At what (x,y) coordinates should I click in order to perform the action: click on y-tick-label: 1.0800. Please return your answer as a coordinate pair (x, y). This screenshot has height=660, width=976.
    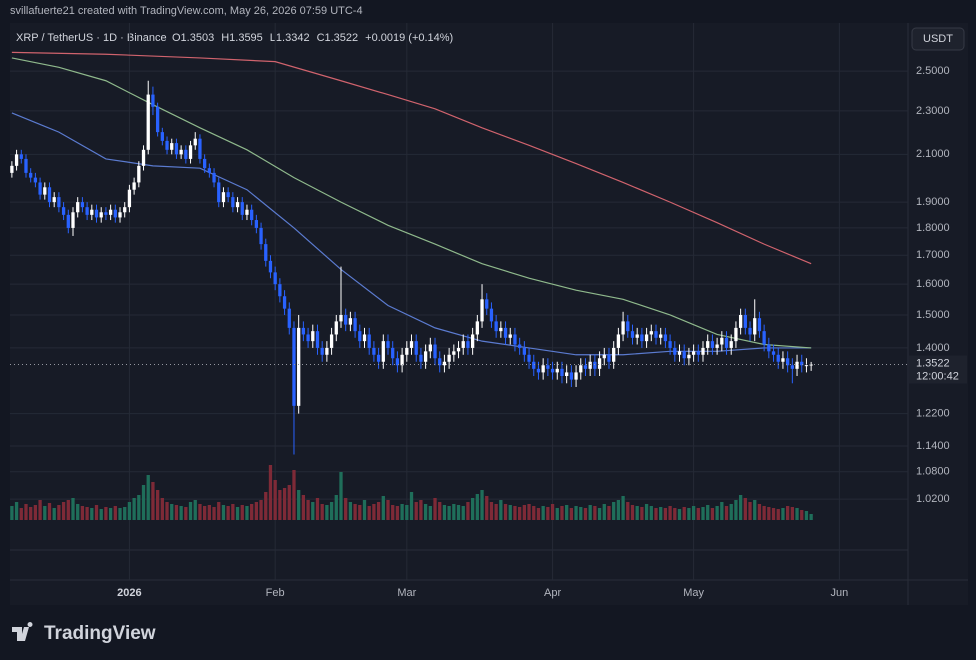
    Looking at the image, I should click on (933, 472).